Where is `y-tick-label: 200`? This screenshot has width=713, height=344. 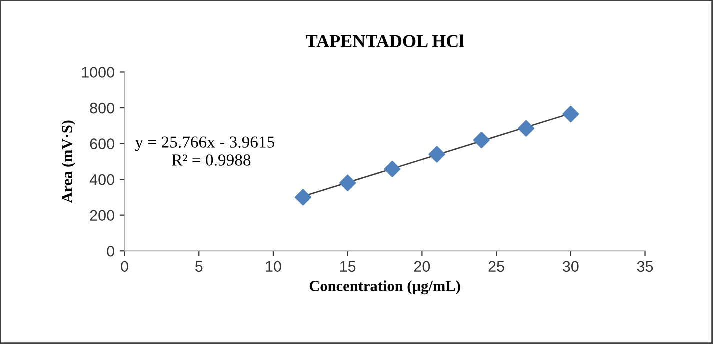 y-tick-label: 200 is located at coordinates (102, 216).